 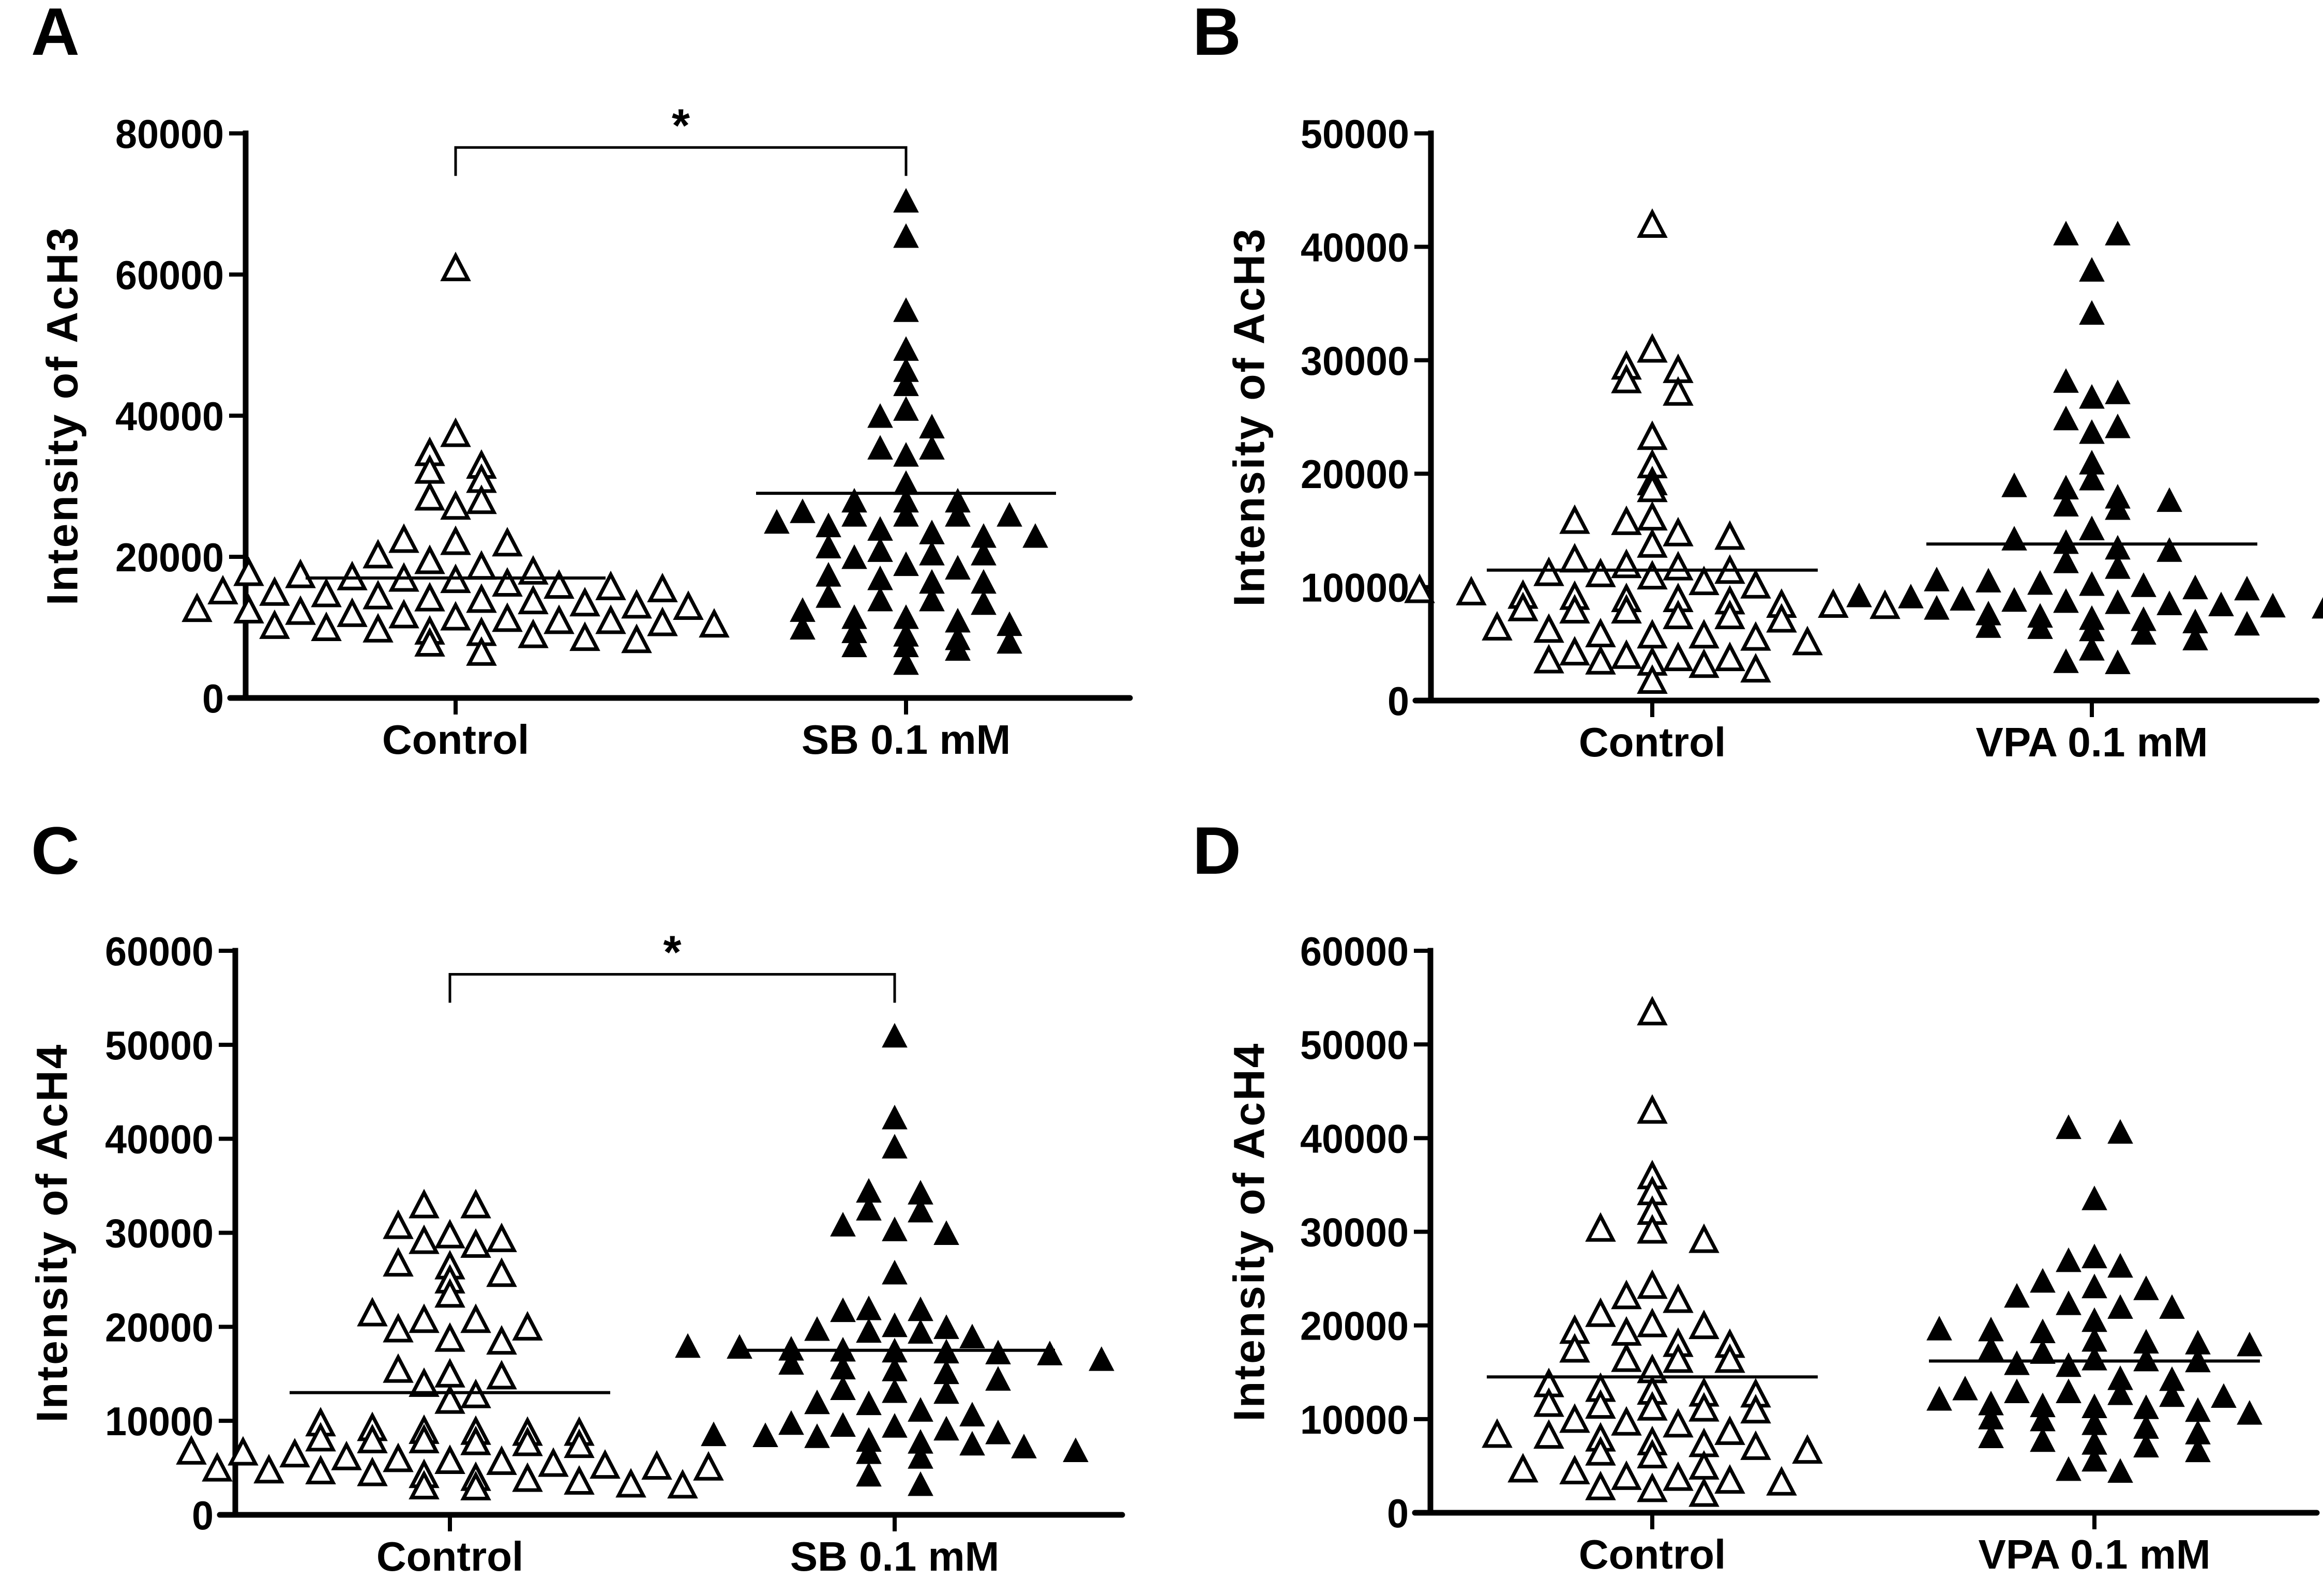 I want to click on series-sb-0-1-mm, so click(x=894, y=1259).